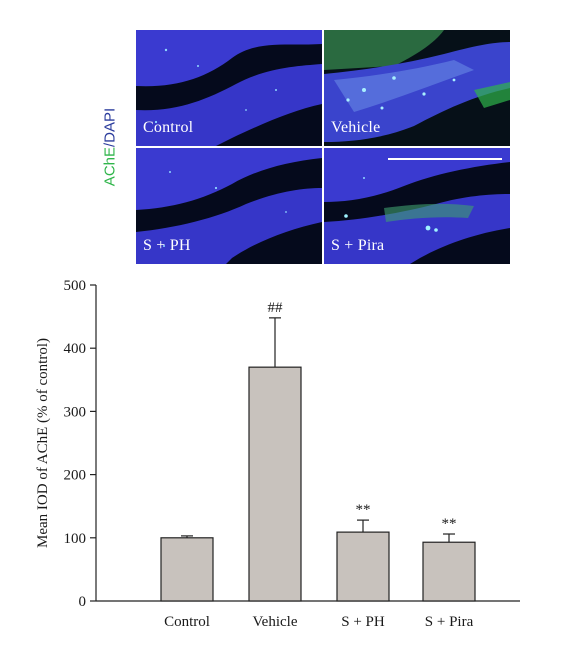  I want to click on panel-label-s-ph: S + PH, so click(167, 245).